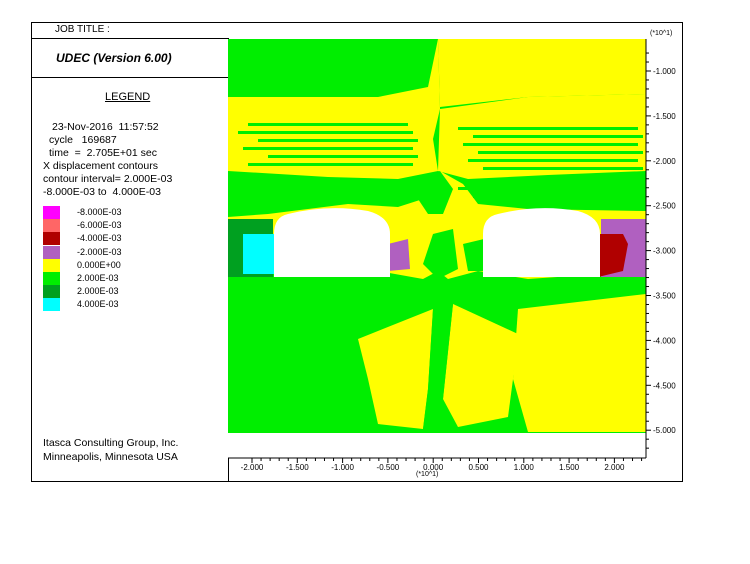 This screenshot has height=564, width=750. What do you see at coordinates (99, 238) in the screenshot?
I see `legend-label: -4.000E-03` at bounding box center [99, 238].